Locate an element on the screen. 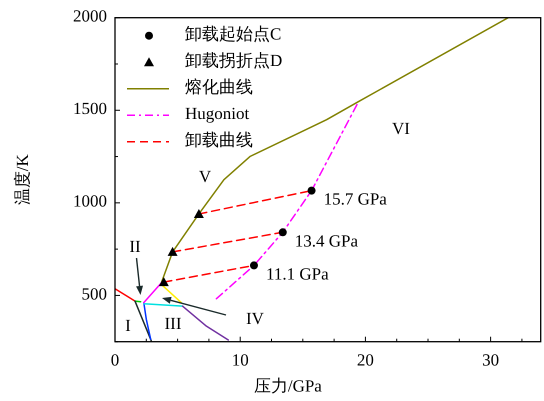  legend-label: 卸载拐折点D is located at coordinates (233, 60).